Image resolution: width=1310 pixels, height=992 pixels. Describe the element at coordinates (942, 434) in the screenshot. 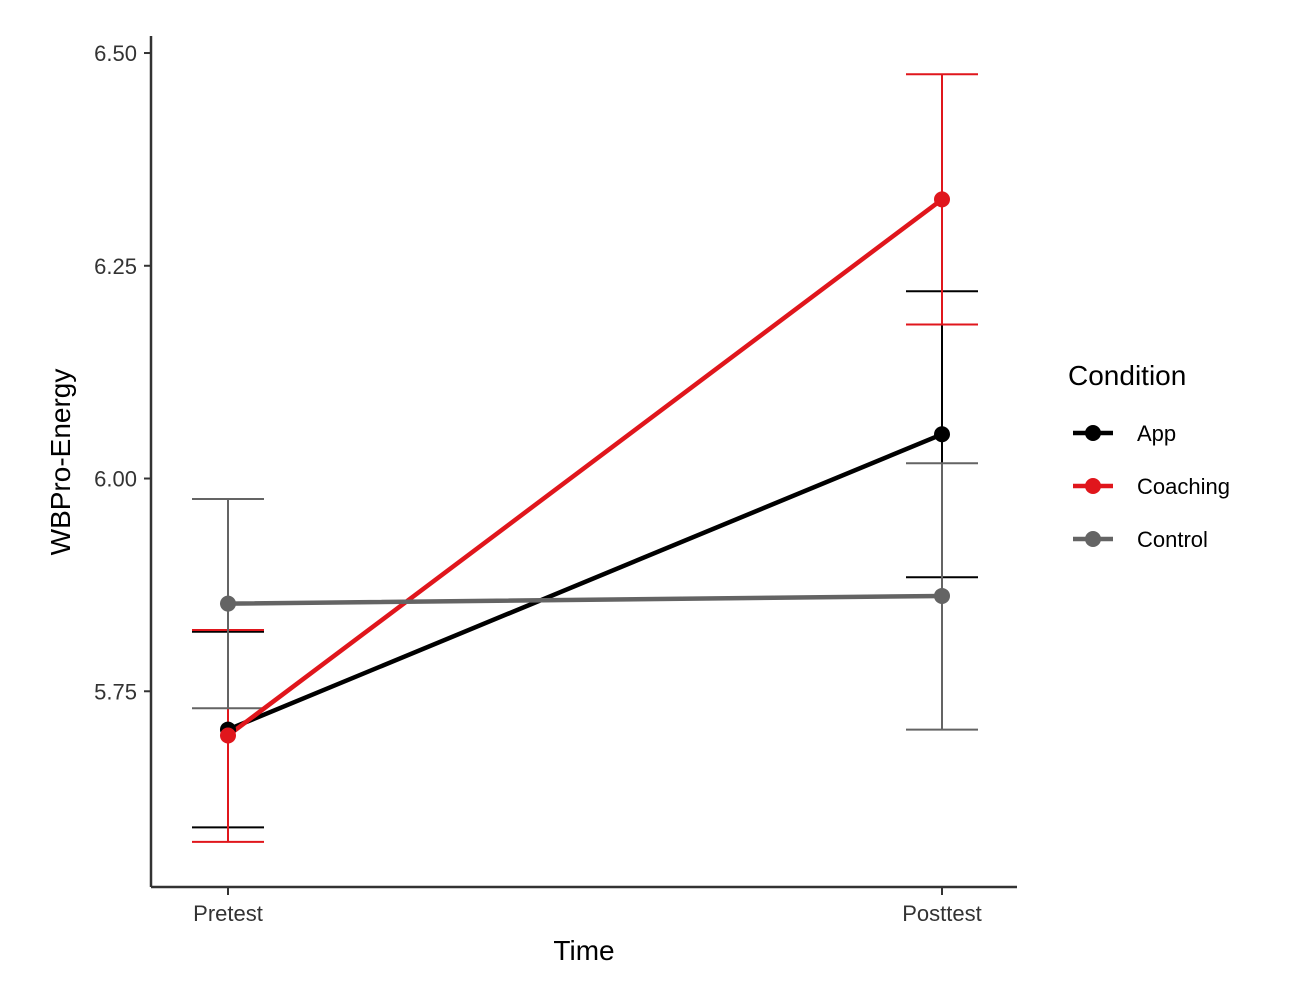

I see `data-point-app` at that location.